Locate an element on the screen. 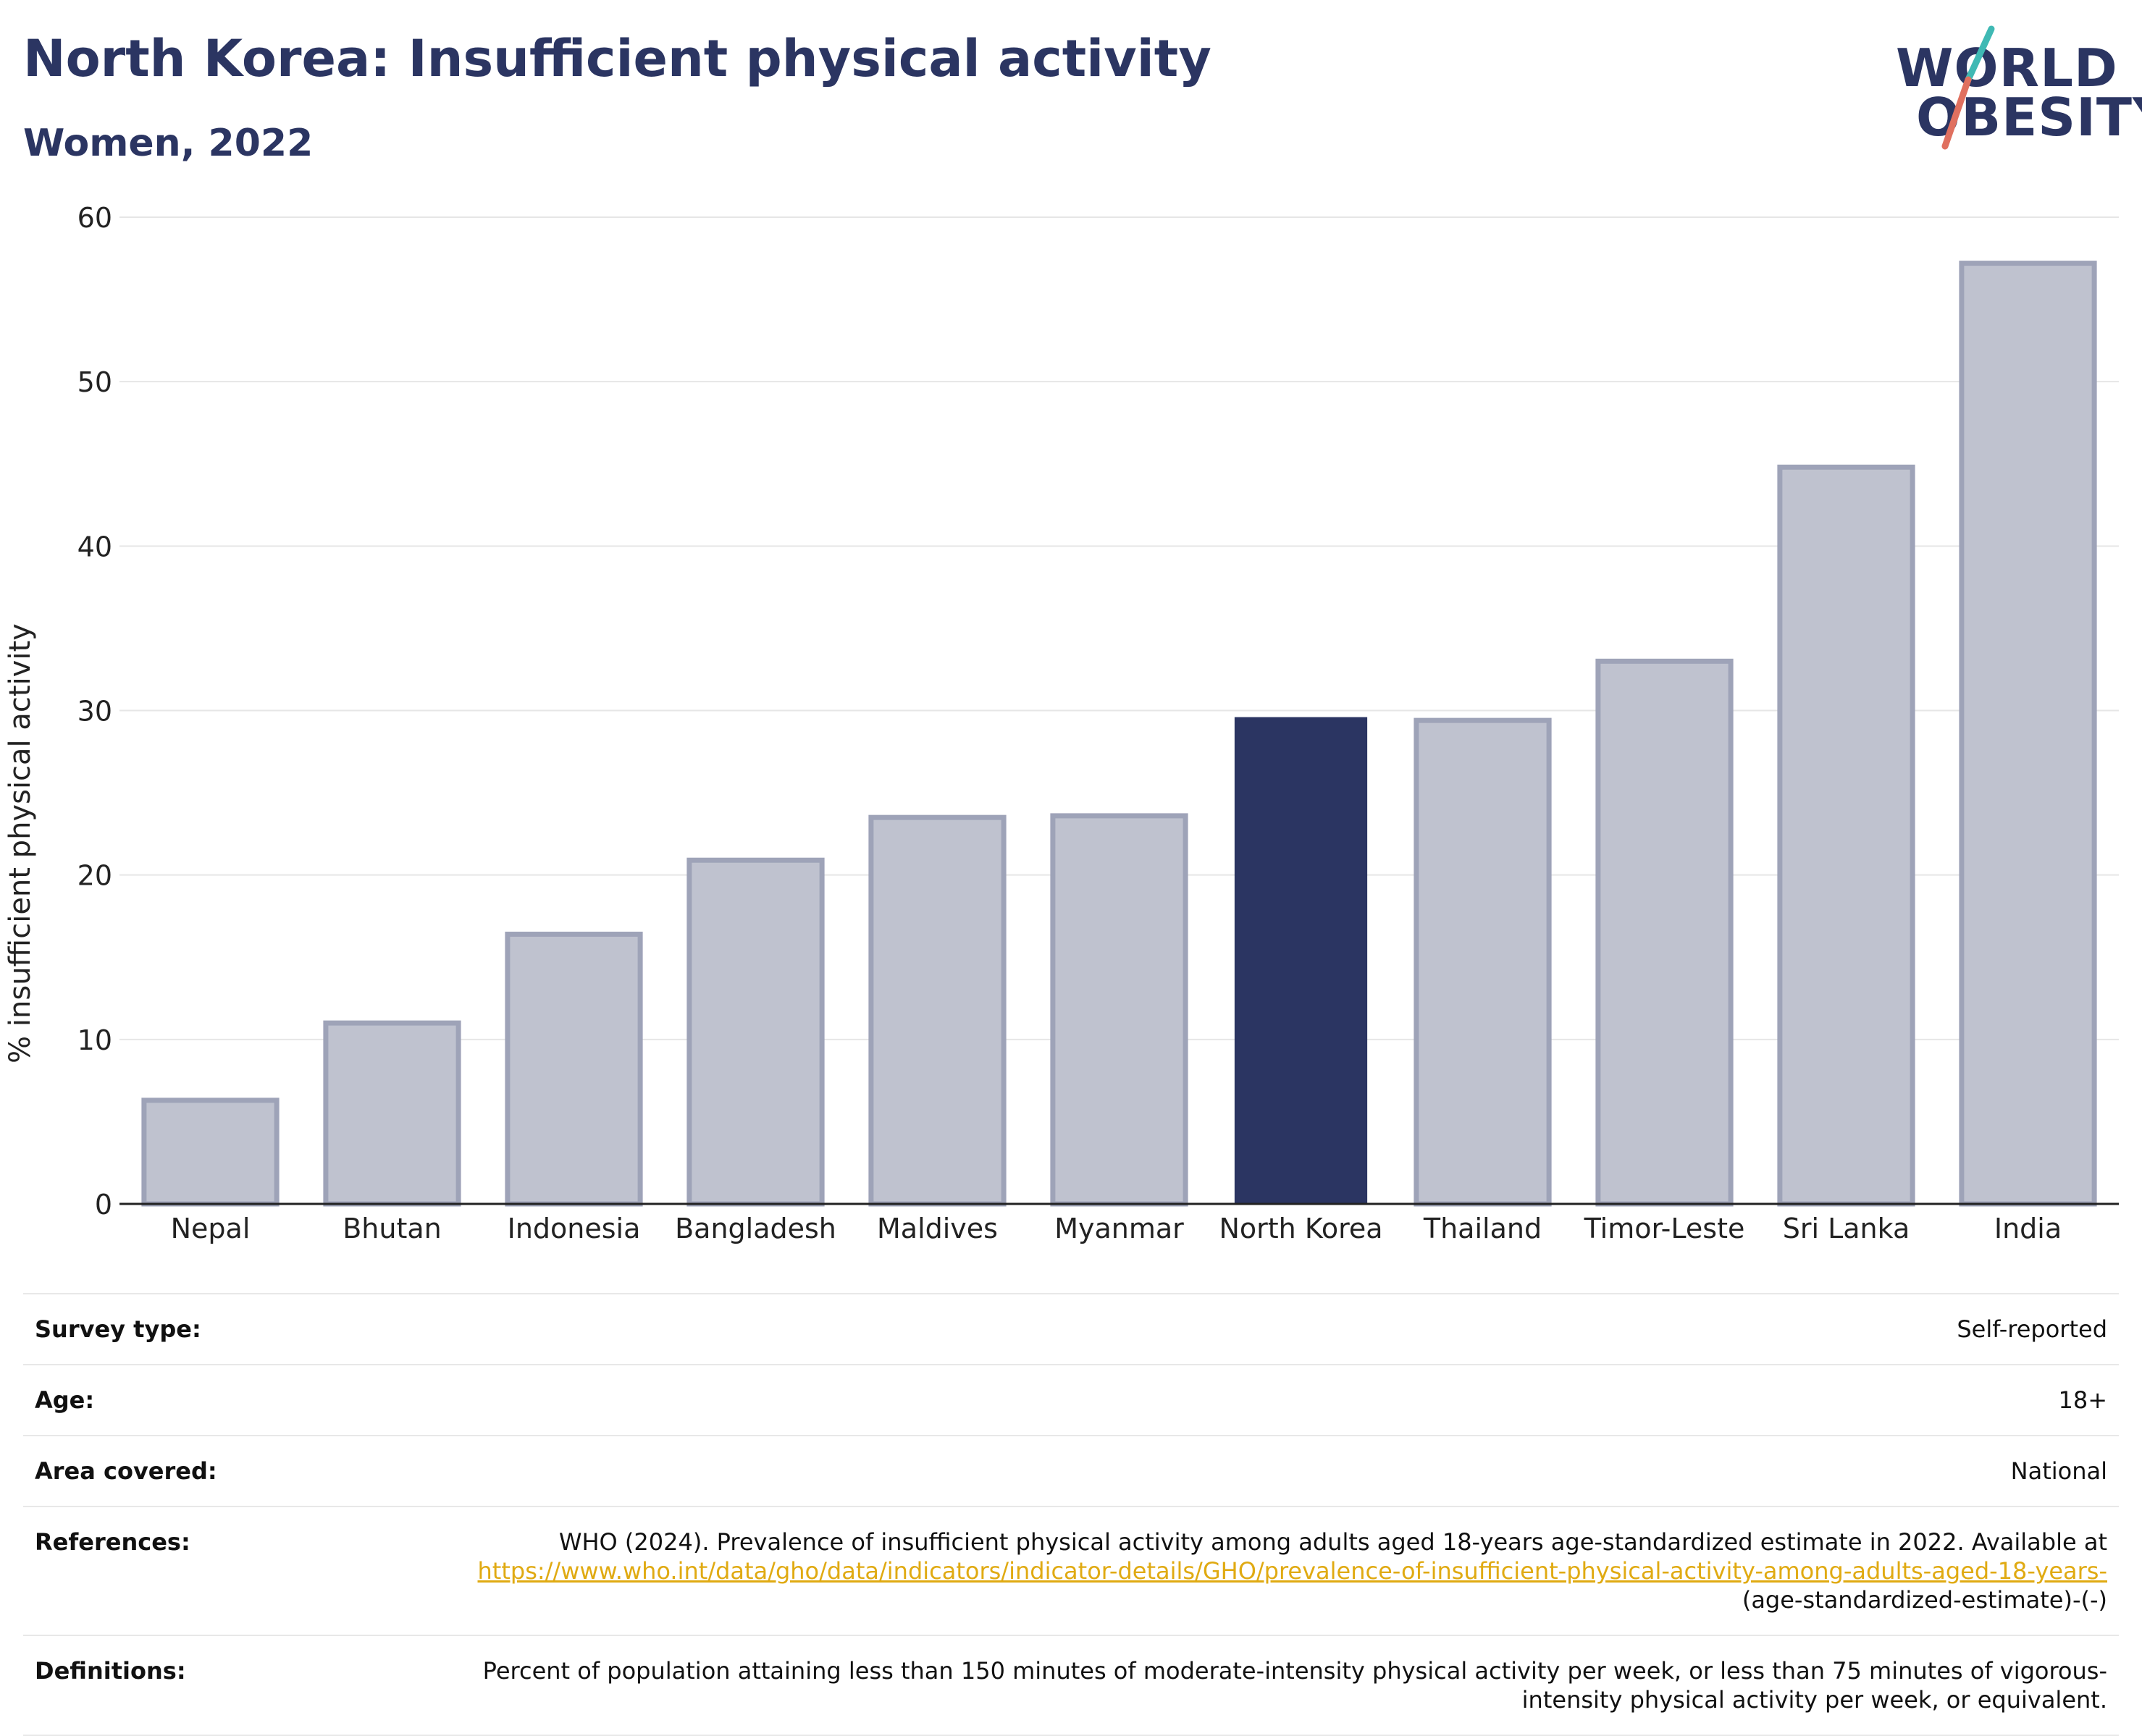 The height and width of the screenshot is (1736, 2142). bar-timor-leste is located at coordinates (1664, 932).